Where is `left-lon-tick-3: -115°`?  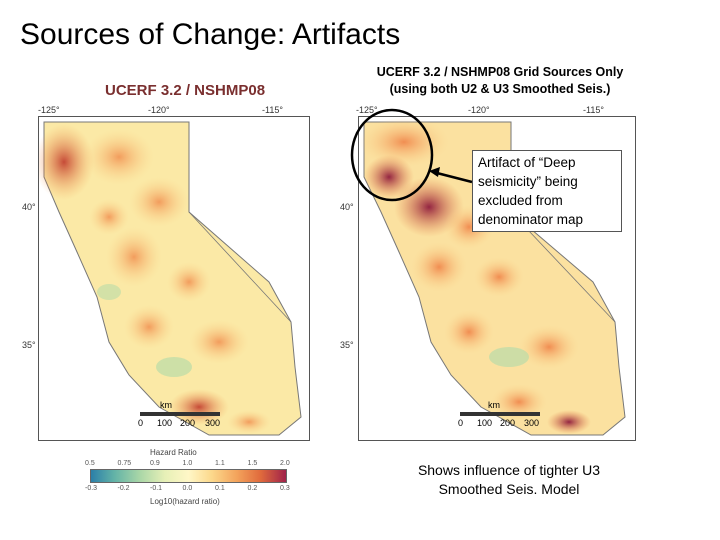 left-lon-tick-3: -115° is located at coordinates (272, 110).